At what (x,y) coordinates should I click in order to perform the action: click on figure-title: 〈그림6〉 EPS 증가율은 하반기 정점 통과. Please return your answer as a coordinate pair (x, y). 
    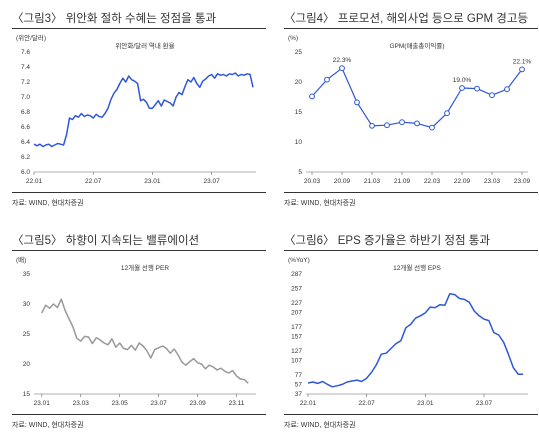
    Looking at the image, I should click on (387, 241).